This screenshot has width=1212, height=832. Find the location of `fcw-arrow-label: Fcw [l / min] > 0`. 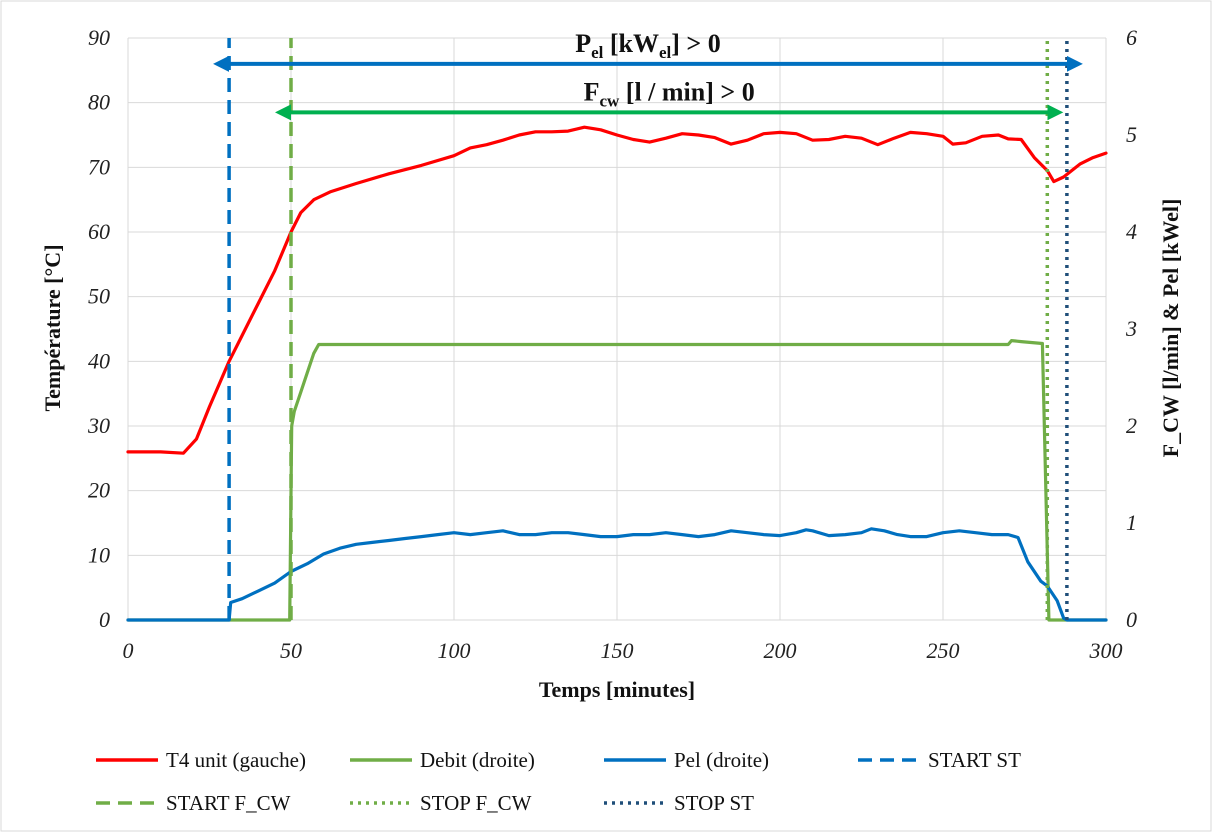

fcw-arrow-label: Fcw [l / min] > 0 is located at coordinates (669, 93).